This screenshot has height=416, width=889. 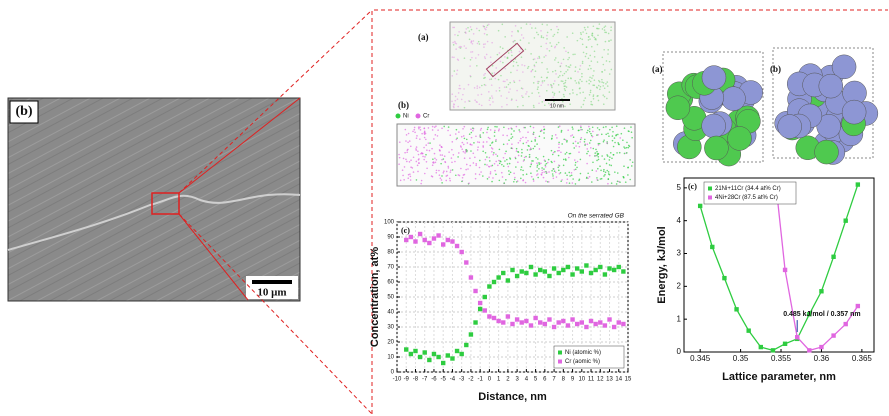 What do you see at coordinates (480, 380) in the screenshot?
I see `x-tick-label: -1` at bounding box center [480, 380].